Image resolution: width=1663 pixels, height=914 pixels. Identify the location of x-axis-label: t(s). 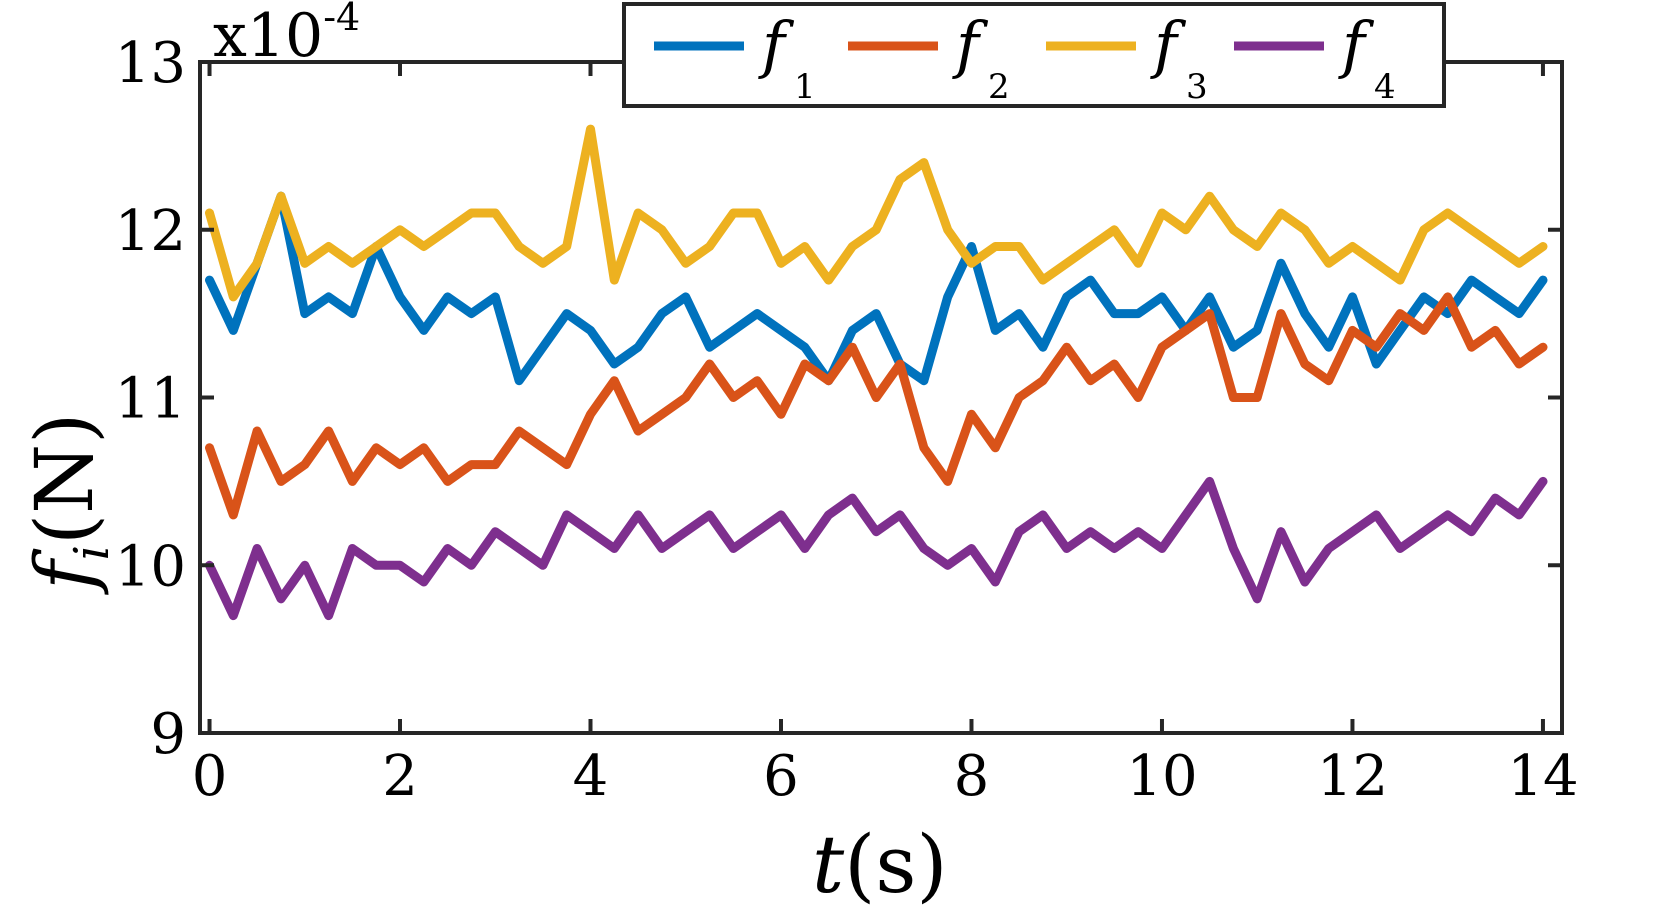
(880, 864).